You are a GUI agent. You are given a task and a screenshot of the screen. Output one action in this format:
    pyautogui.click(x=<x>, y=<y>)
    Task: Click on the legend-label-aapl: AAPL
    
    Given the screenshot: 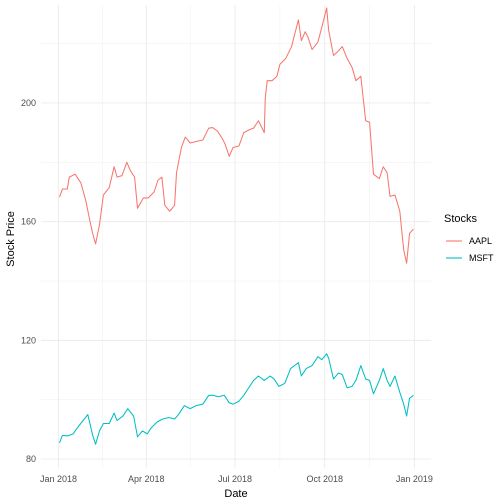 What is the action you would take?
    pyautogui.click(x=480, y=241)
    